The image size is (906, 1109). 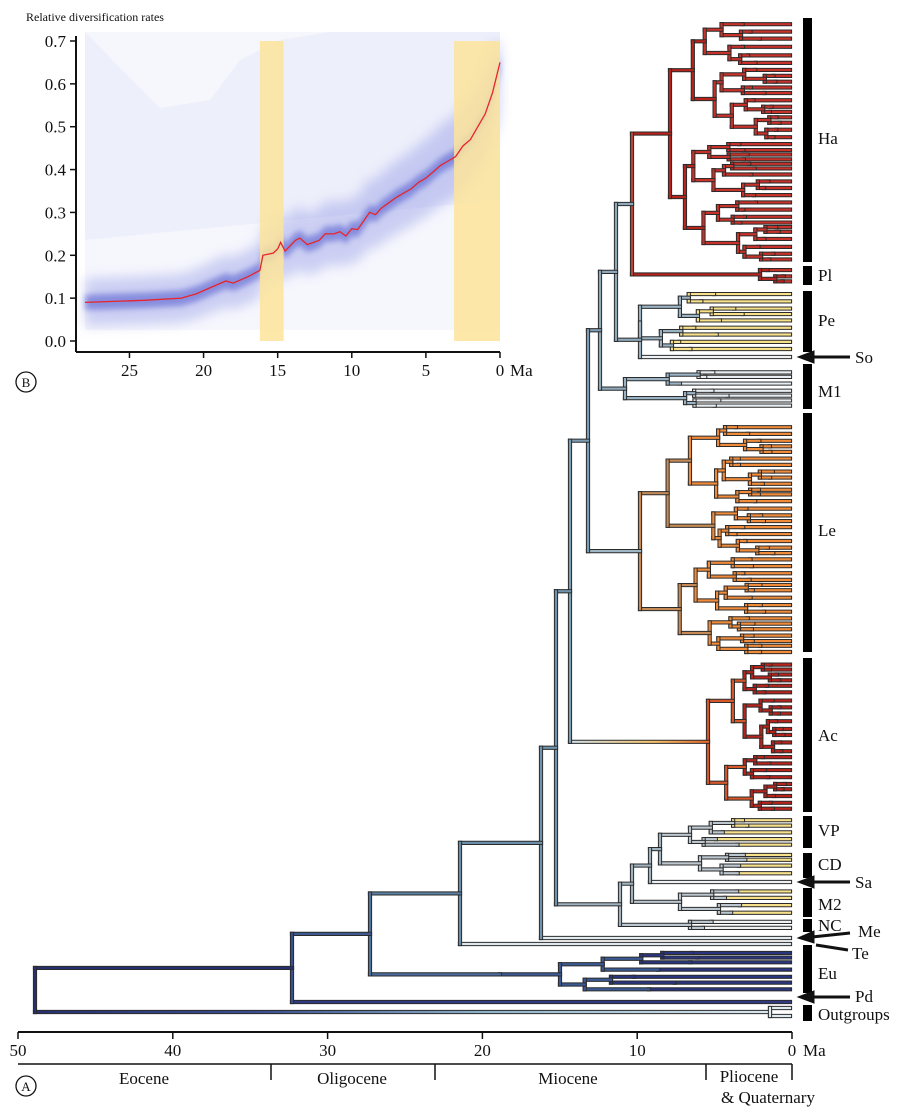 I want to click on panel-a-label-circle, so click(x=26, y=1086).